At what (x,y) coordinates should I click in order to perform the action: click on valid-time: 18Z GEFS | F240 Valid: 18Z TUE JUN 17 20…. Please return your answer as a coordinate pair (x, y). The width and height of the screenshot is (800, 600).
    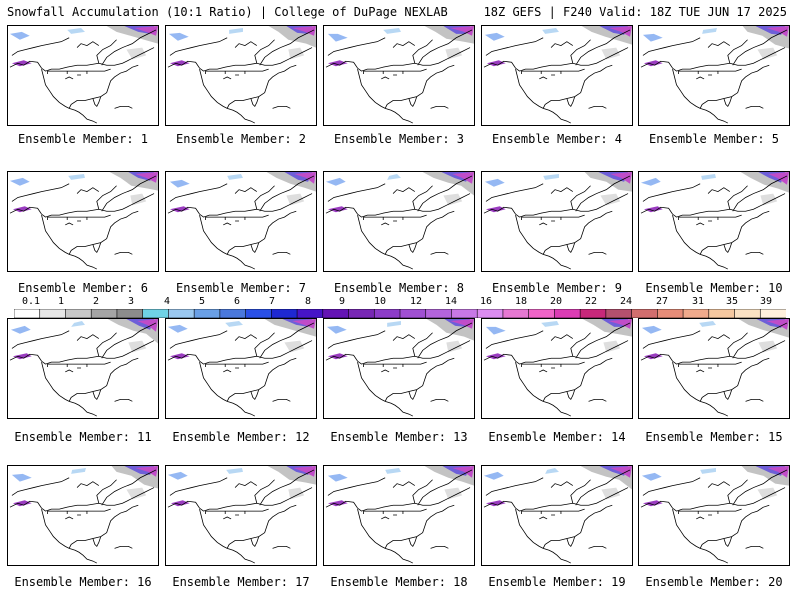
    Looking at the image, I should click on (635, 12).